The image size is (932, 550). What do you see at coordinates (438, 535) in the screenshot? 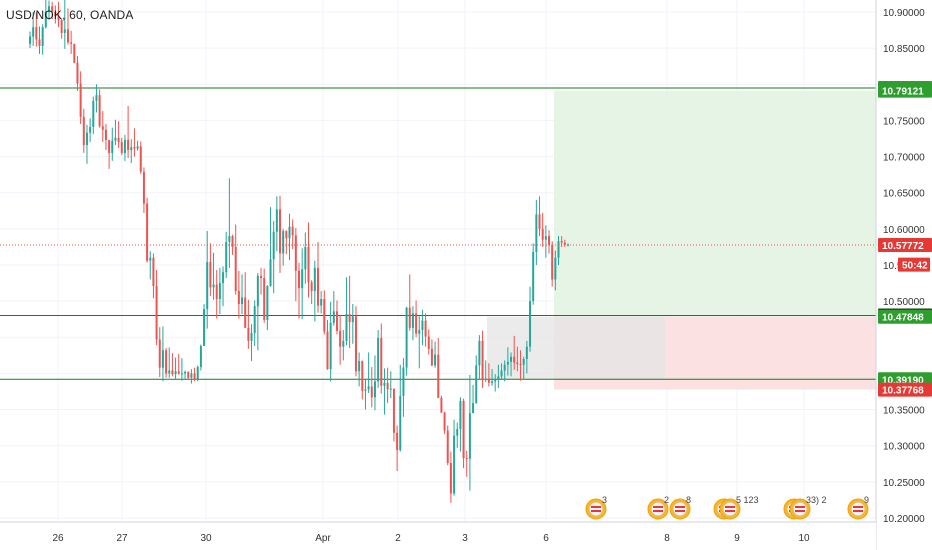
I see `time-axis: 26 27 30 Apr 2 3 6 8 9 10` at bounding box center [438, 535].